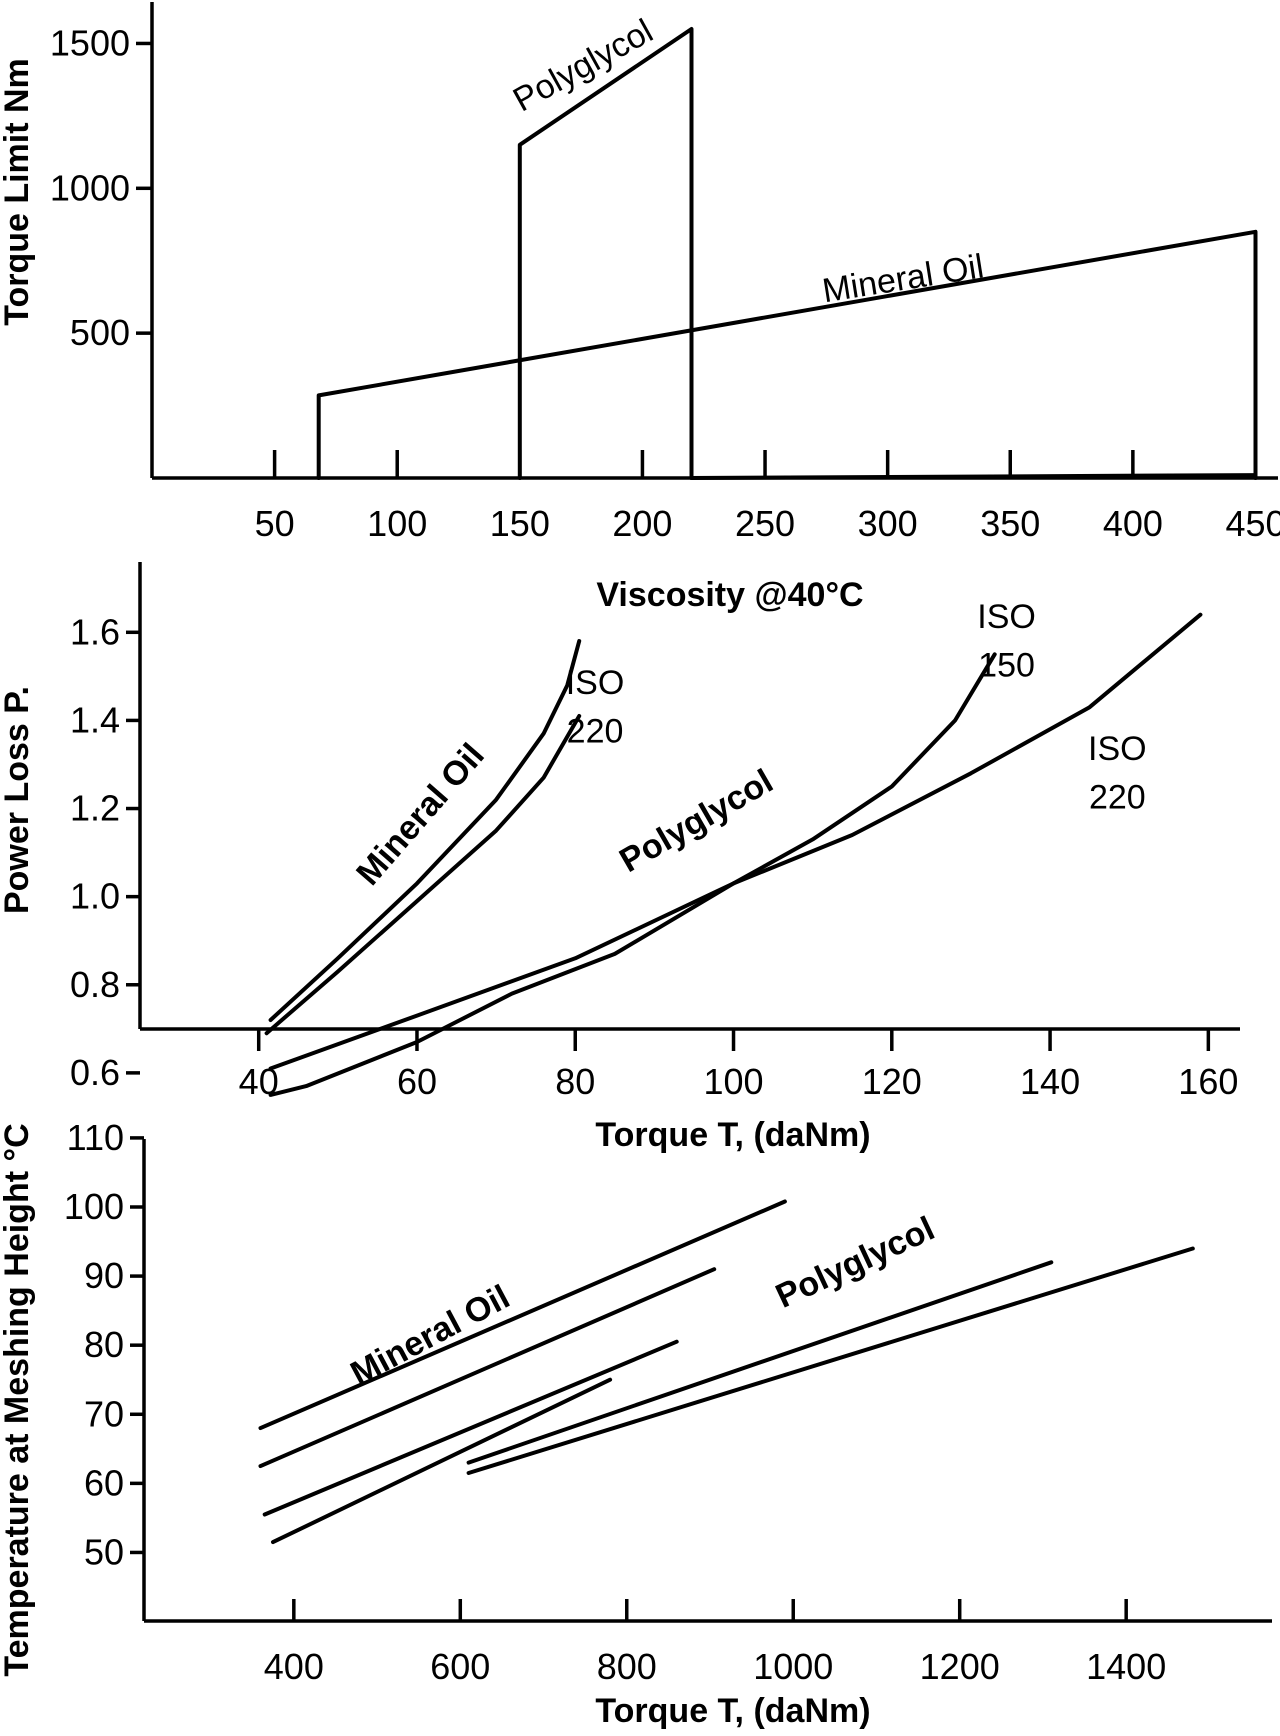 Image resolution: width=1280 pixels, height=1736 pixels. I want to click on chart2-y-tick-label: 1.6, so click(95, 631).